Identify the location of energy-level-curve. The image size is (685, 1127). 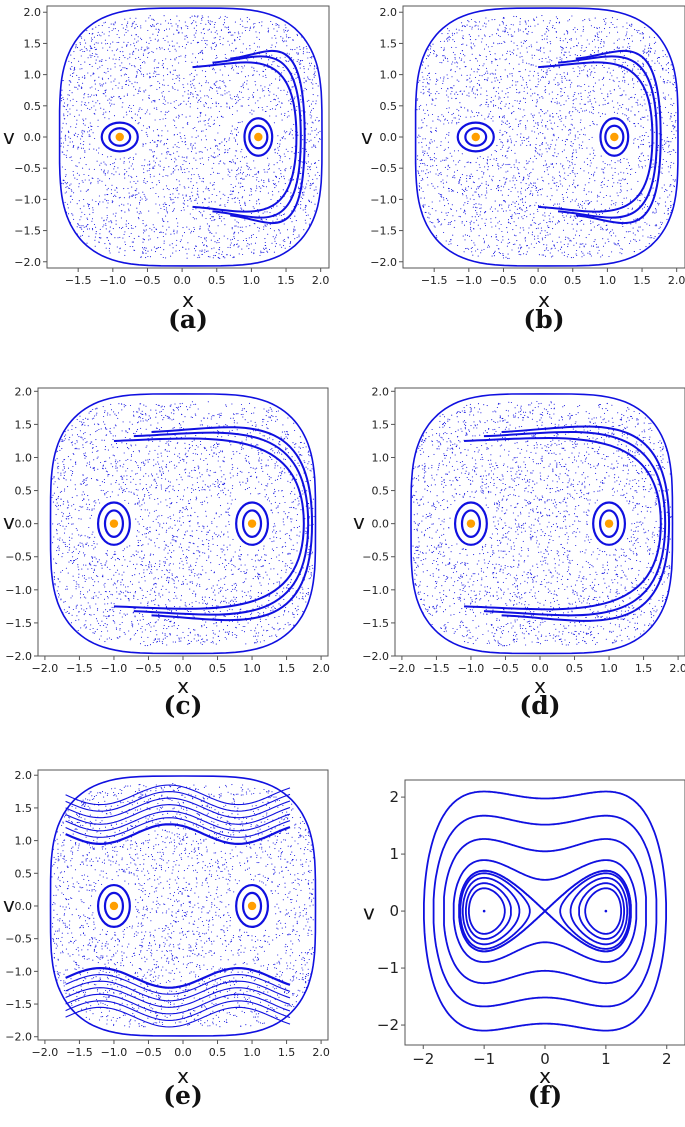
(545, 911).